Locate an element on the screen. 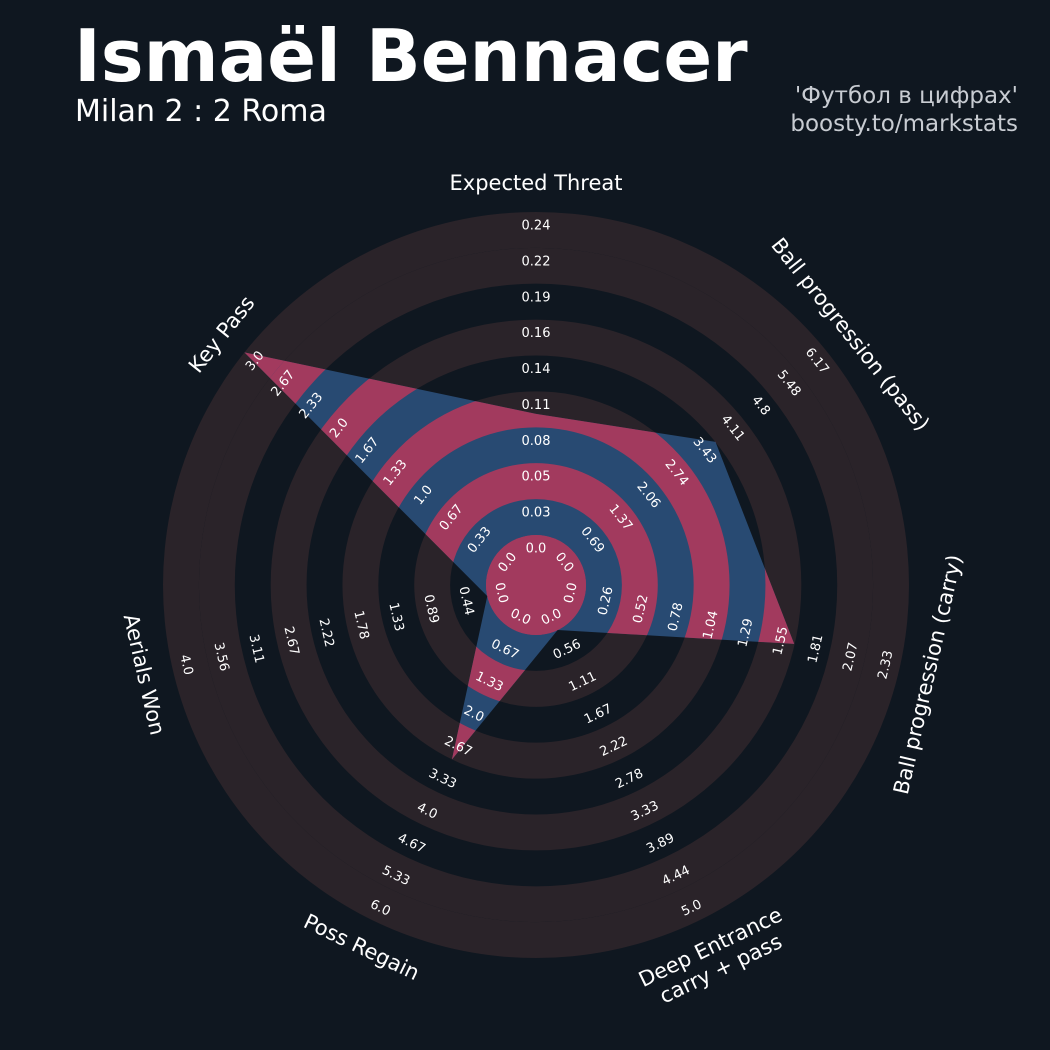 The width and height of the screenshot is (1050, 1050). tick-label: 3.89 is located at coordinates (660, 844).